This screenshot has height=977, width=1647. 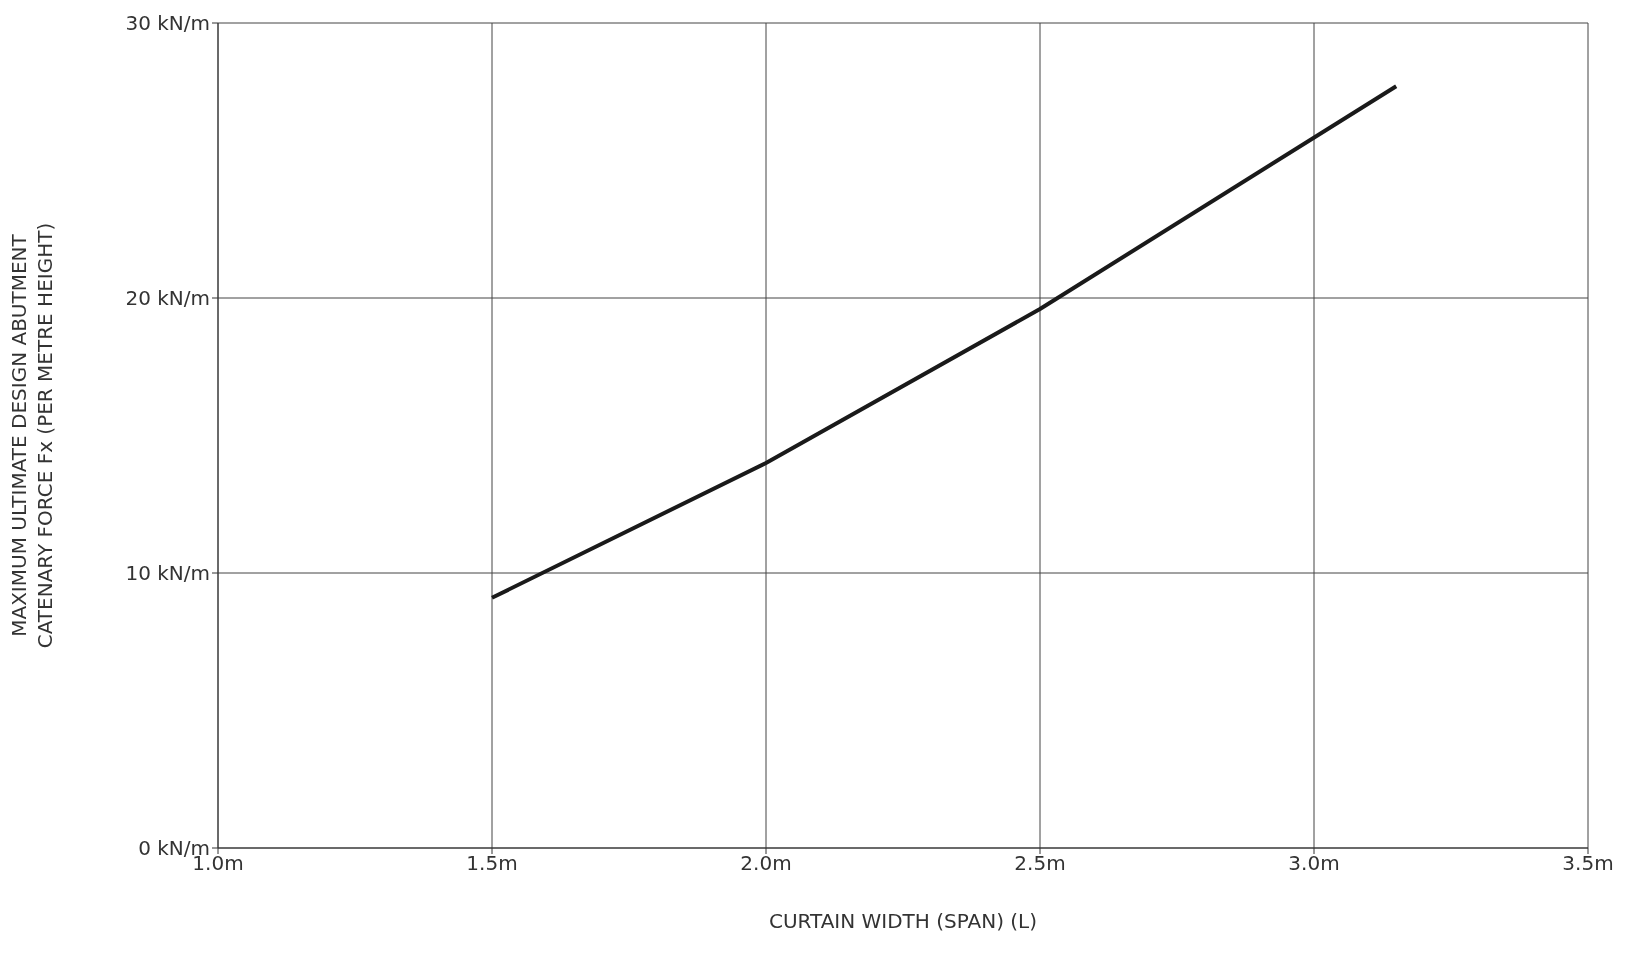 What do you see at coordinates (492, 863) in the screenshot?
I see `x-tick-label: 1.5m` at bounding box center [492, 863].